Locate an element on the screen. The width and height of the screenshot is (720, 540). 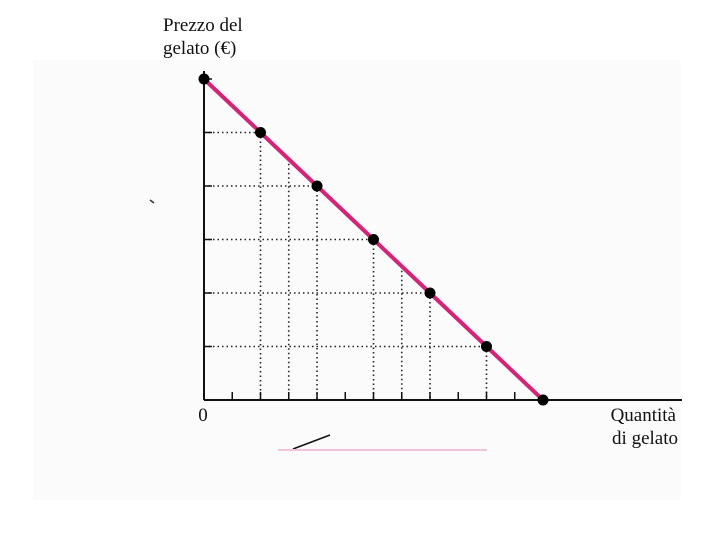
x-axis-title-line-1: Quantità is located at coordinates (644, 415).